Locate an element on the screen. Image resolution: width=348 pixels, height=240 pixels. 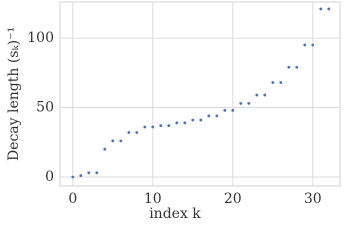
y-axis-label: Decay length (sₖ)⁻¹ is located at coordinates (14, 94).